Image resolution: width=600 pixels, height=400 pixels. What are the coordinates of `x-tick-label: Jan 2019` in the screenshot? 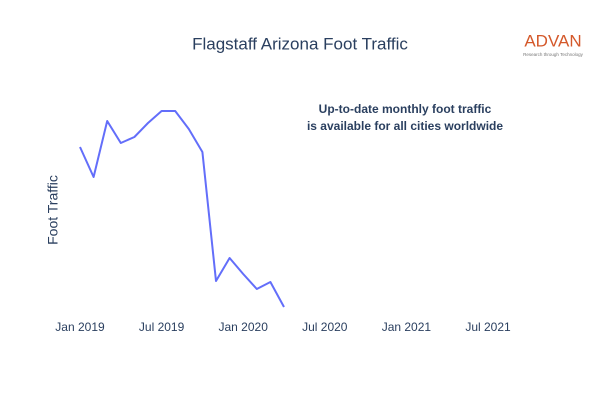 It's located at (80, 327).